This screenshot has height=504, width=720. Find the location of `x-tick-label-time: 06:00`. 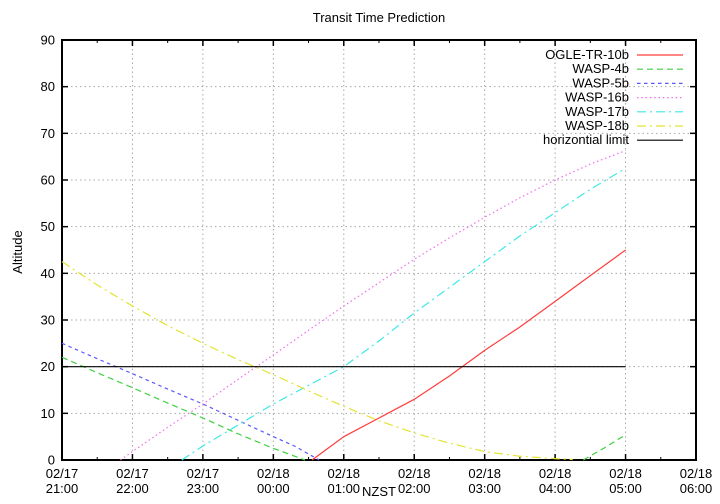

x-tick-label-time: 06:00 is located at coordinates (696, 488).